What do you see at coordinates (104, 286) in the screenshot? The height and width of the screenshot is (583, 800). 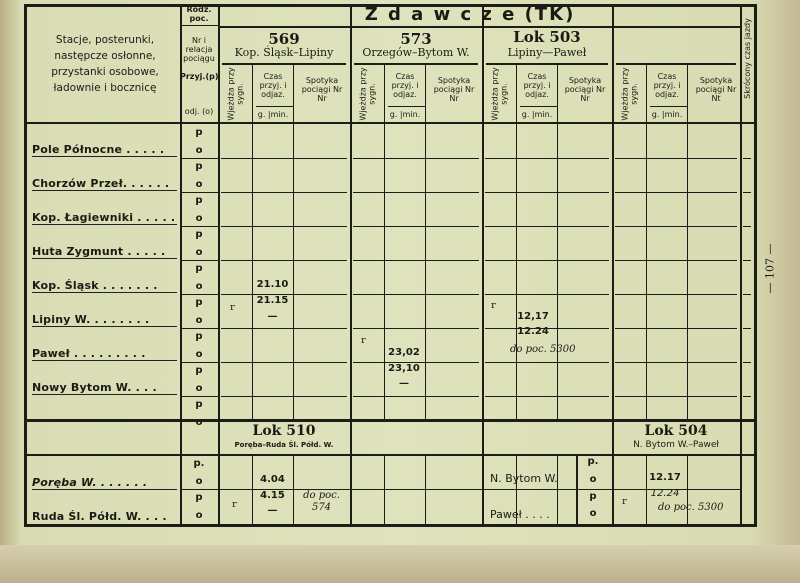 I see `station-kop-slask: Kop. Śląsk . . . . . . .` at bounding box center [104, 286].